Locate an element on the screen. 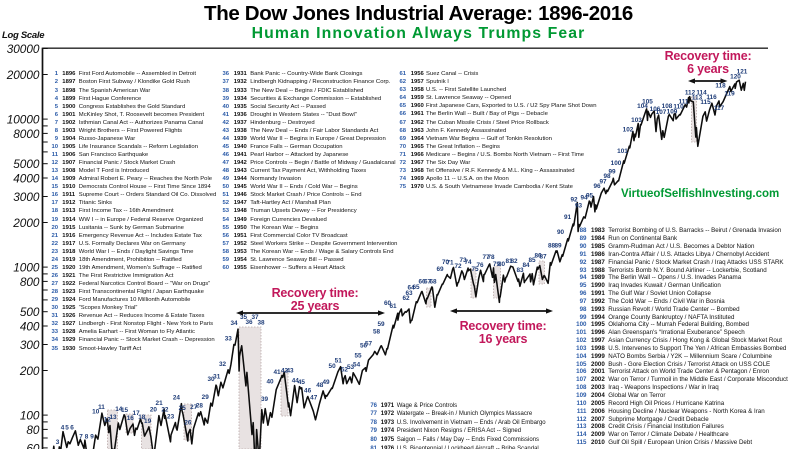  svg-text: 52 is located at coordinates (345, 370).